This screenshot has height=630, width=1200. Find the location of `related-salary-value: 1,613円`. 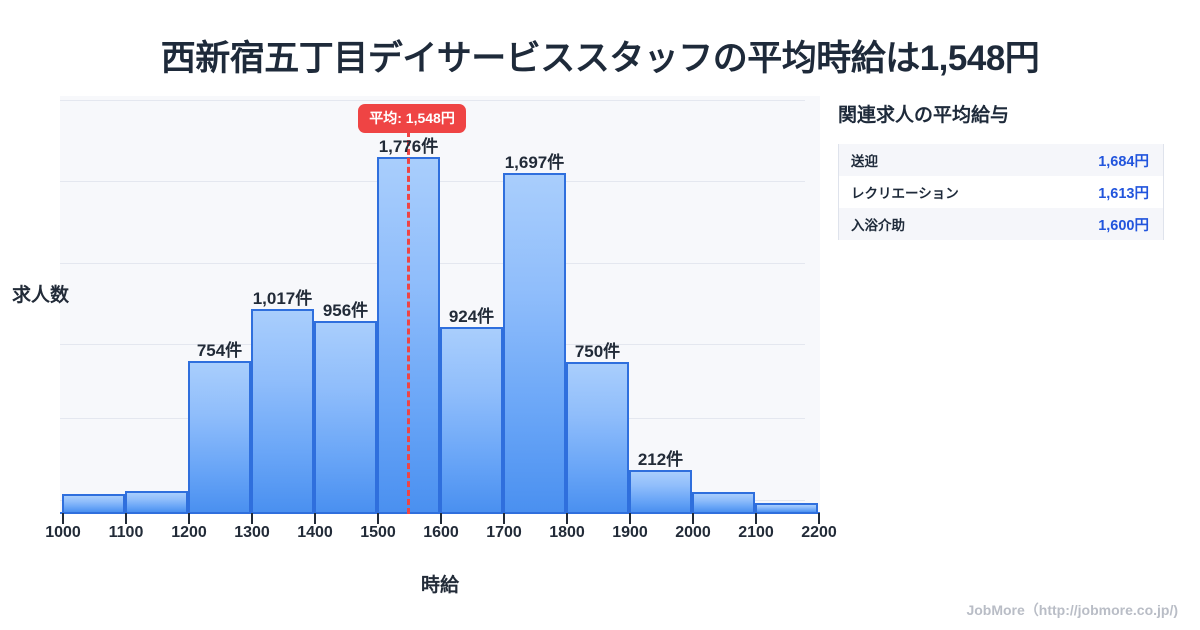

related-salary-value: 1,613円 is located at coordinates (1123, 193).